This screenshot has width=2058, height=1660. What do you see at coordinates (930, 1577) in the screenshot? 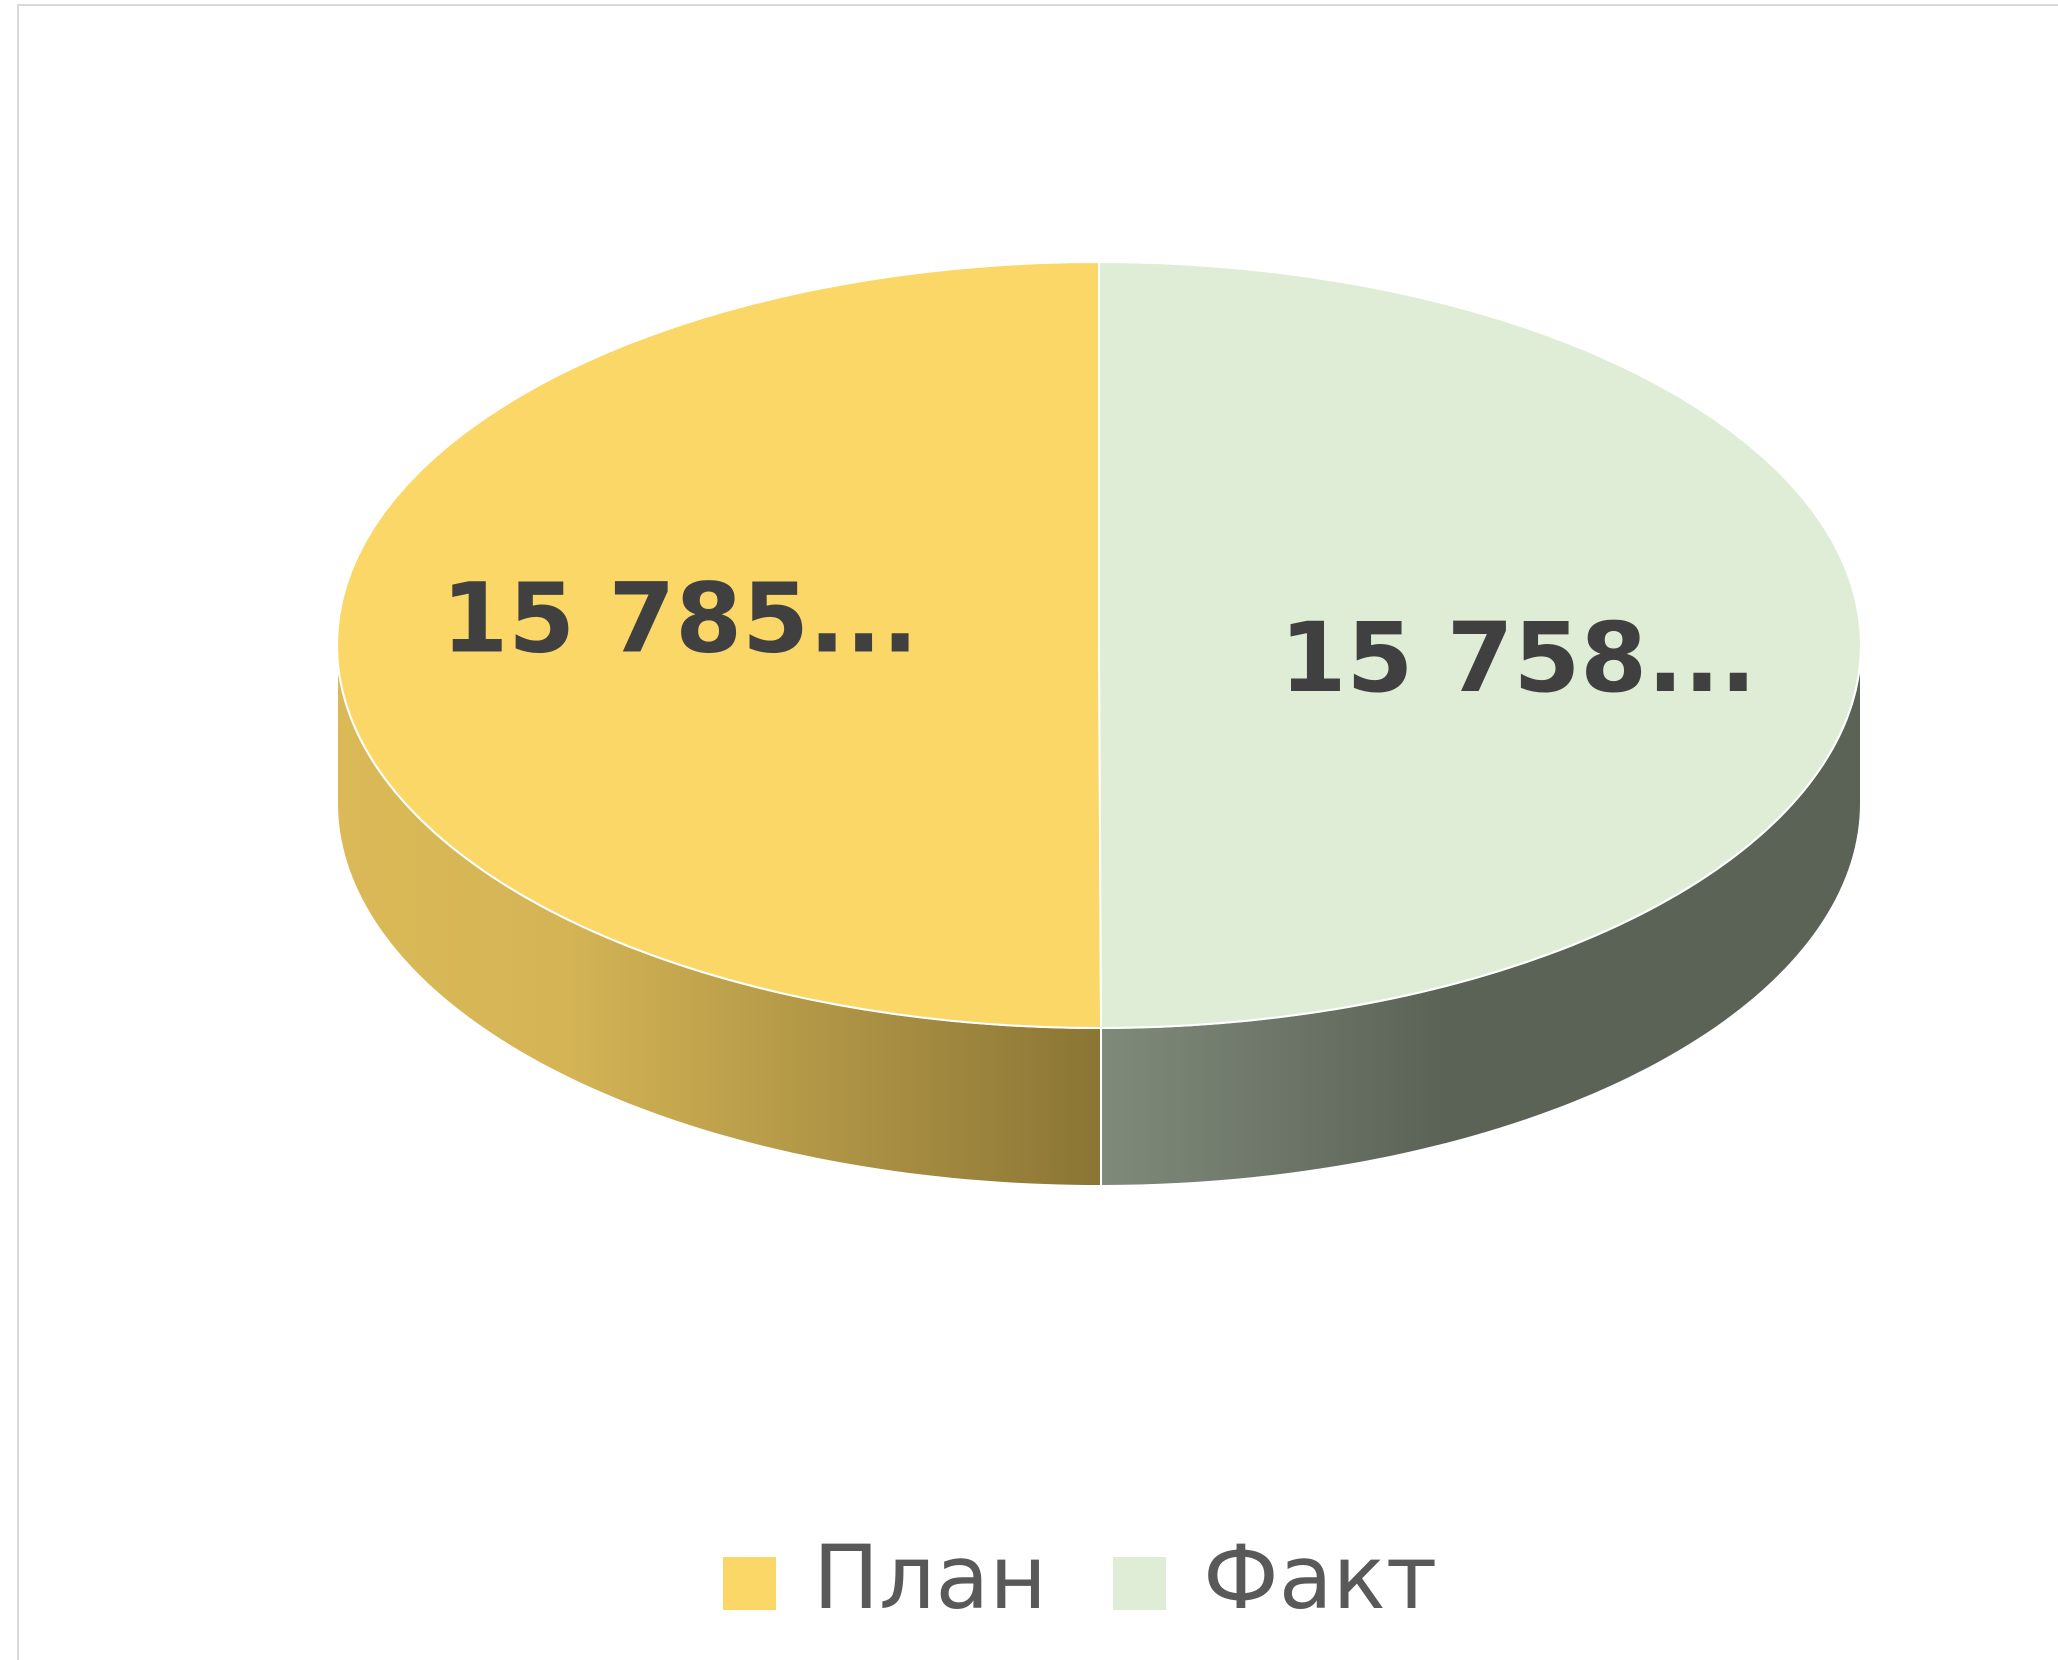
I see `legend-label: План` at bounding box center [930, 1577].